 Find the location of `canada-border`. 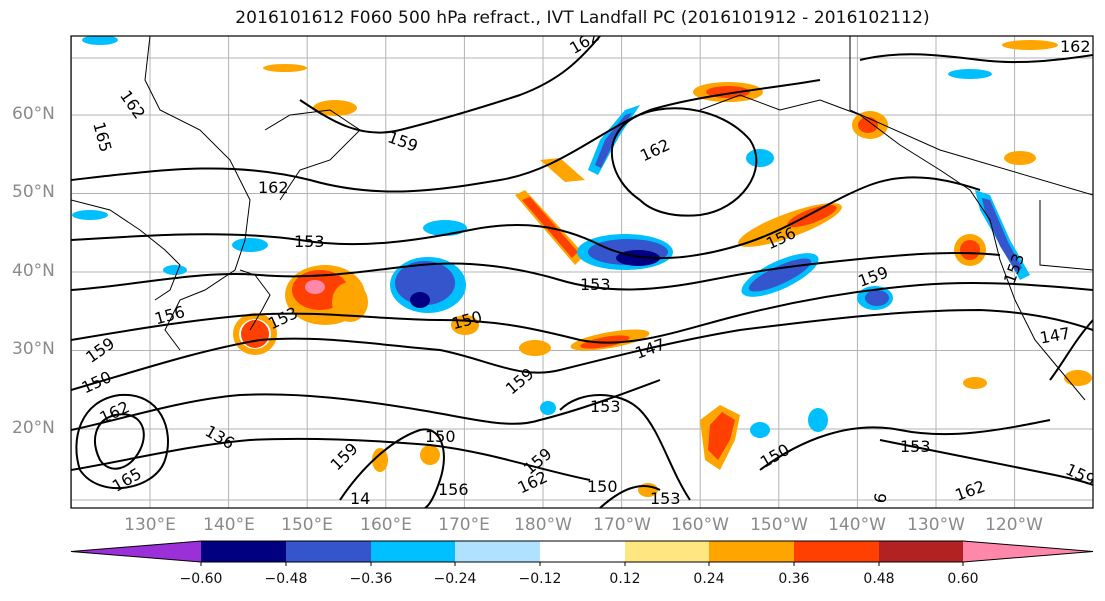

canada-border is located at coordinates (971, 116).